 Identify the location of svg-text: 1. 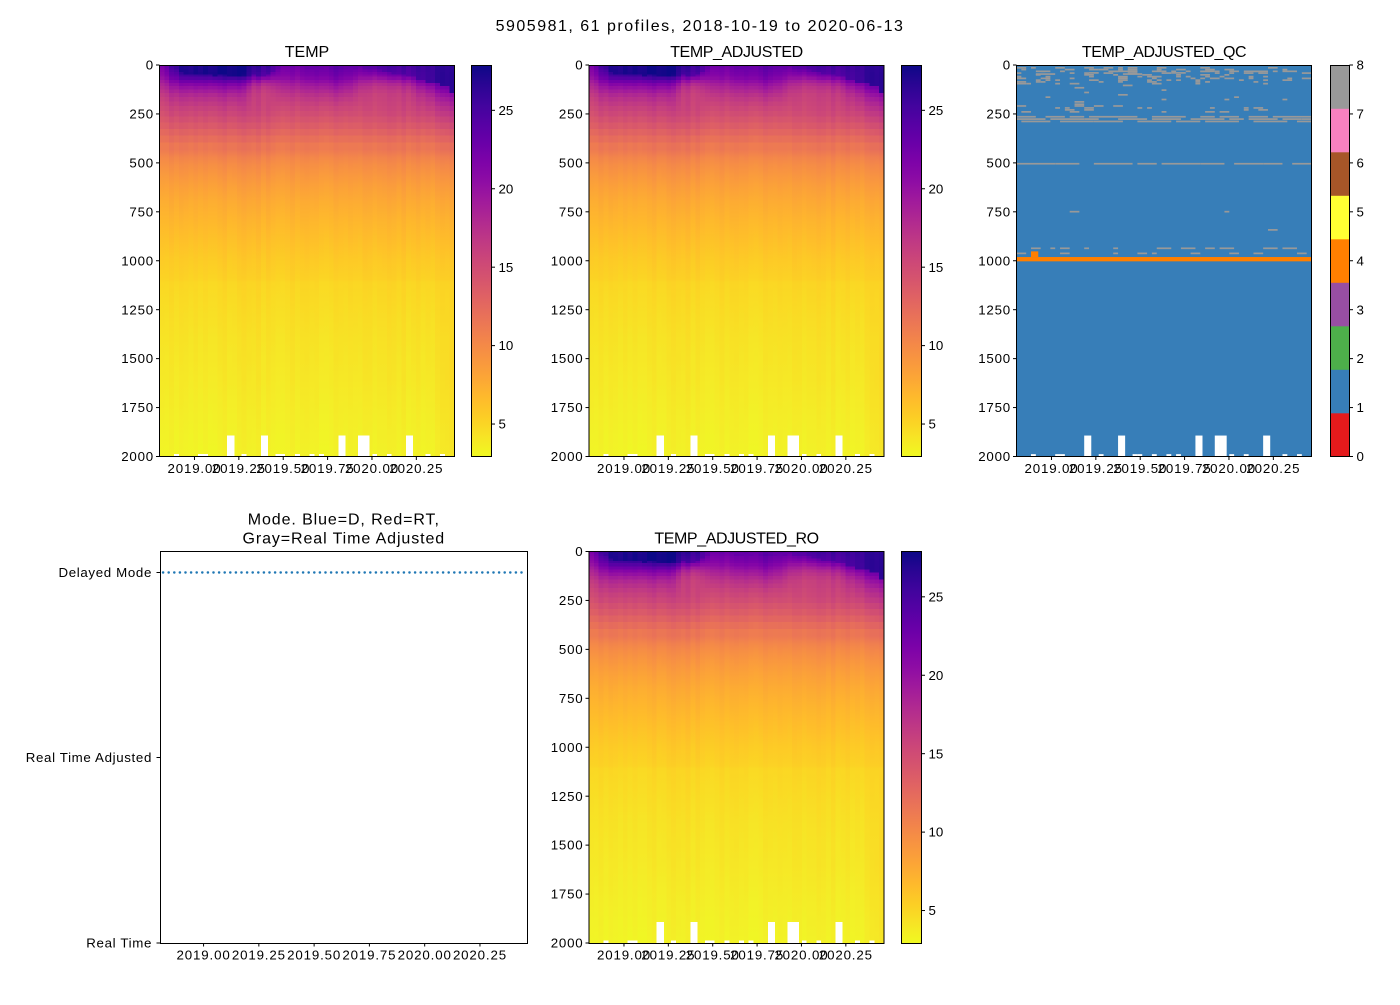
(1360, 407).